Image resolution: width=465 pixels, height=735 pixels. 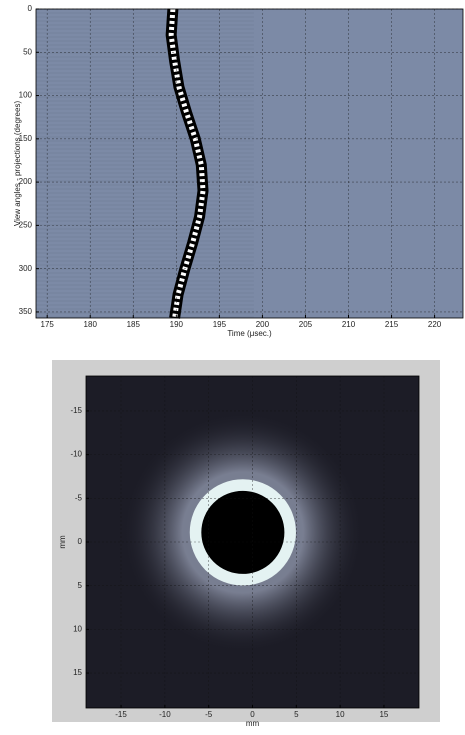 What do you see at coordinates (253, 723) in the screenshot?
I see `x-axis-label: mm` at bounding box center [253, 723].